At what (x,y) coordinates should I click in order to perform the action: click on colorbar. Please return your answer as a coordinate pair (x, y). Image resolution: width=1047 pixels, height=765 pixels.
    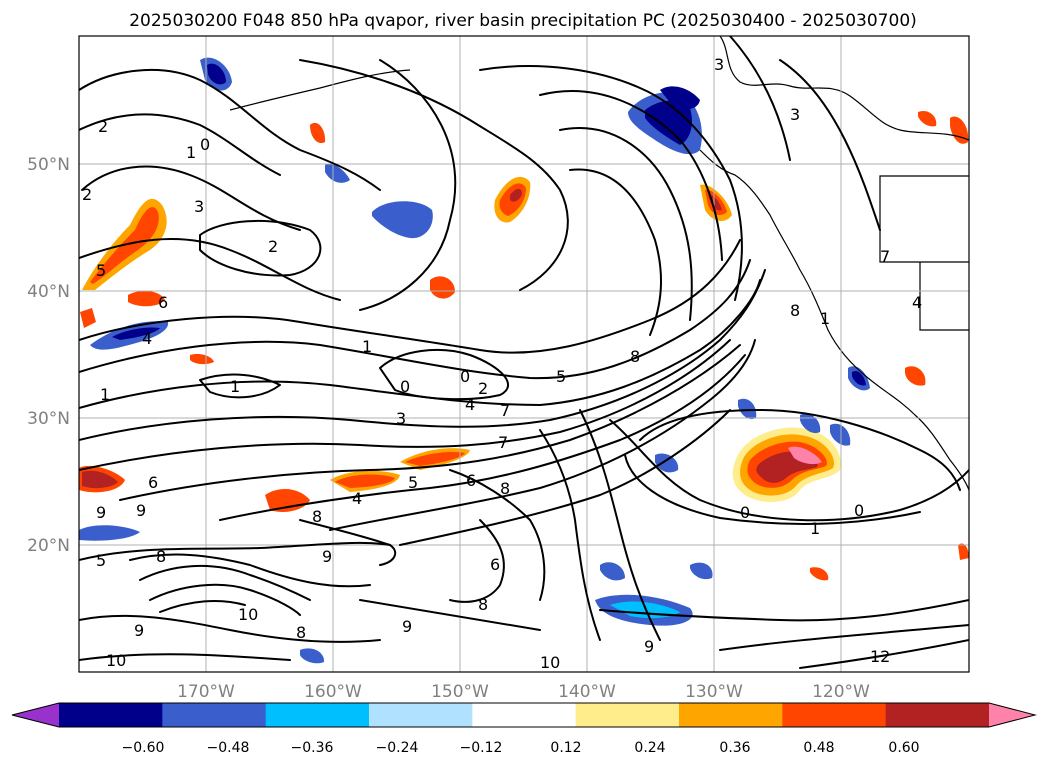
    Looking at the image, I should click on (524, 715).